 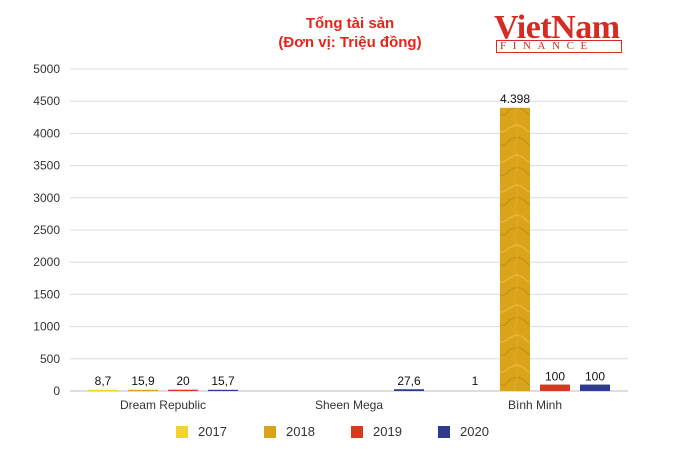 What do you see at coordinates (223, 381) in the screenshot?
I see `data-label: 15,7` at bounding box center [223, 381].